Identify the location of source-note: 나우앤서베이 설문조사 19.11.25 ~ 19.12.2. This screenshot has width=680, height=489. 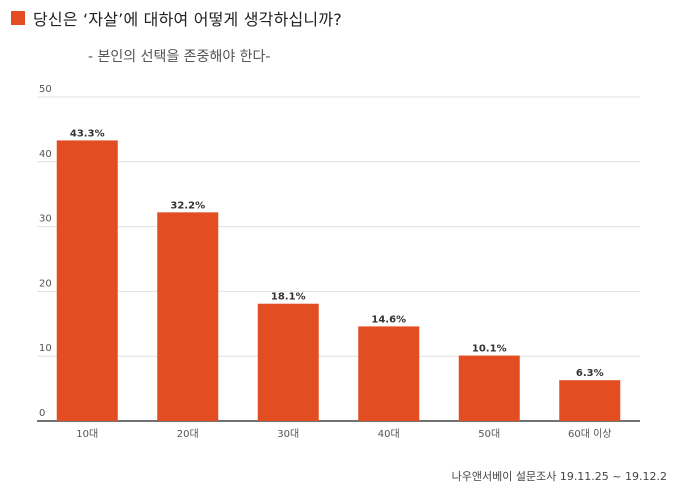
(559, 476).